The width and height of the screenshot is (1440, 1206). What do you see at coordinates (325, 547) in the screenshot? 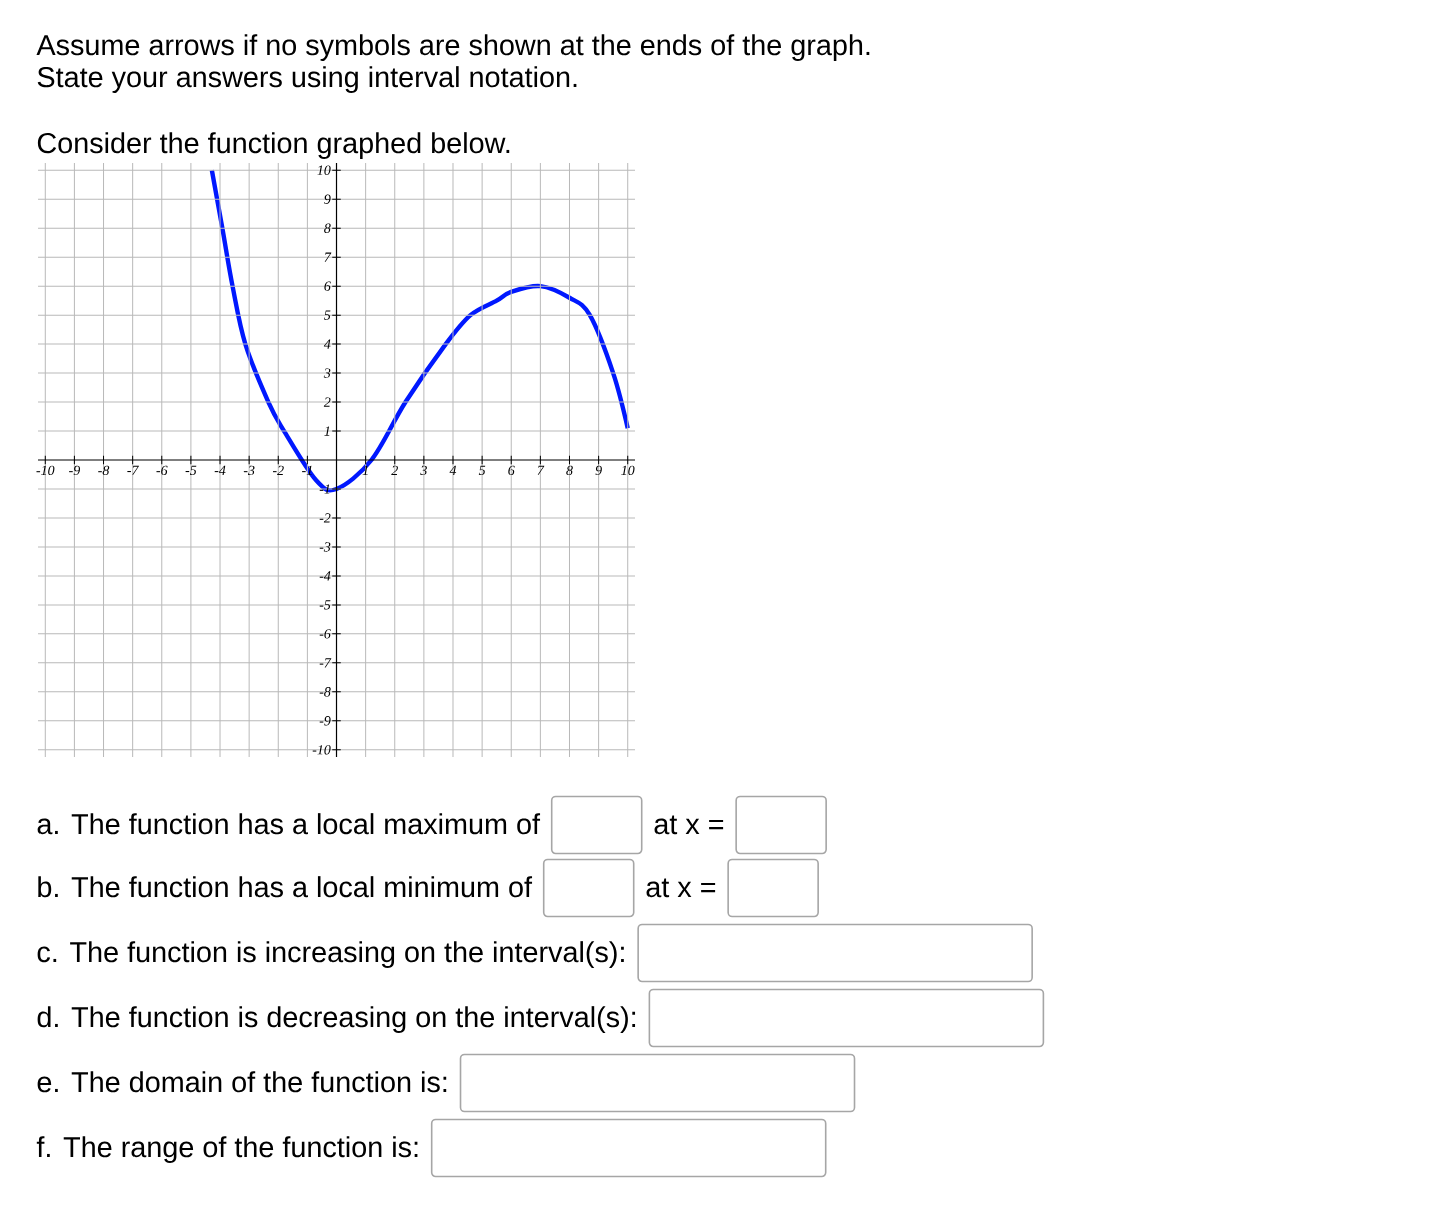
I see `y-tick-label: -3` at bounding box center [325, 547].